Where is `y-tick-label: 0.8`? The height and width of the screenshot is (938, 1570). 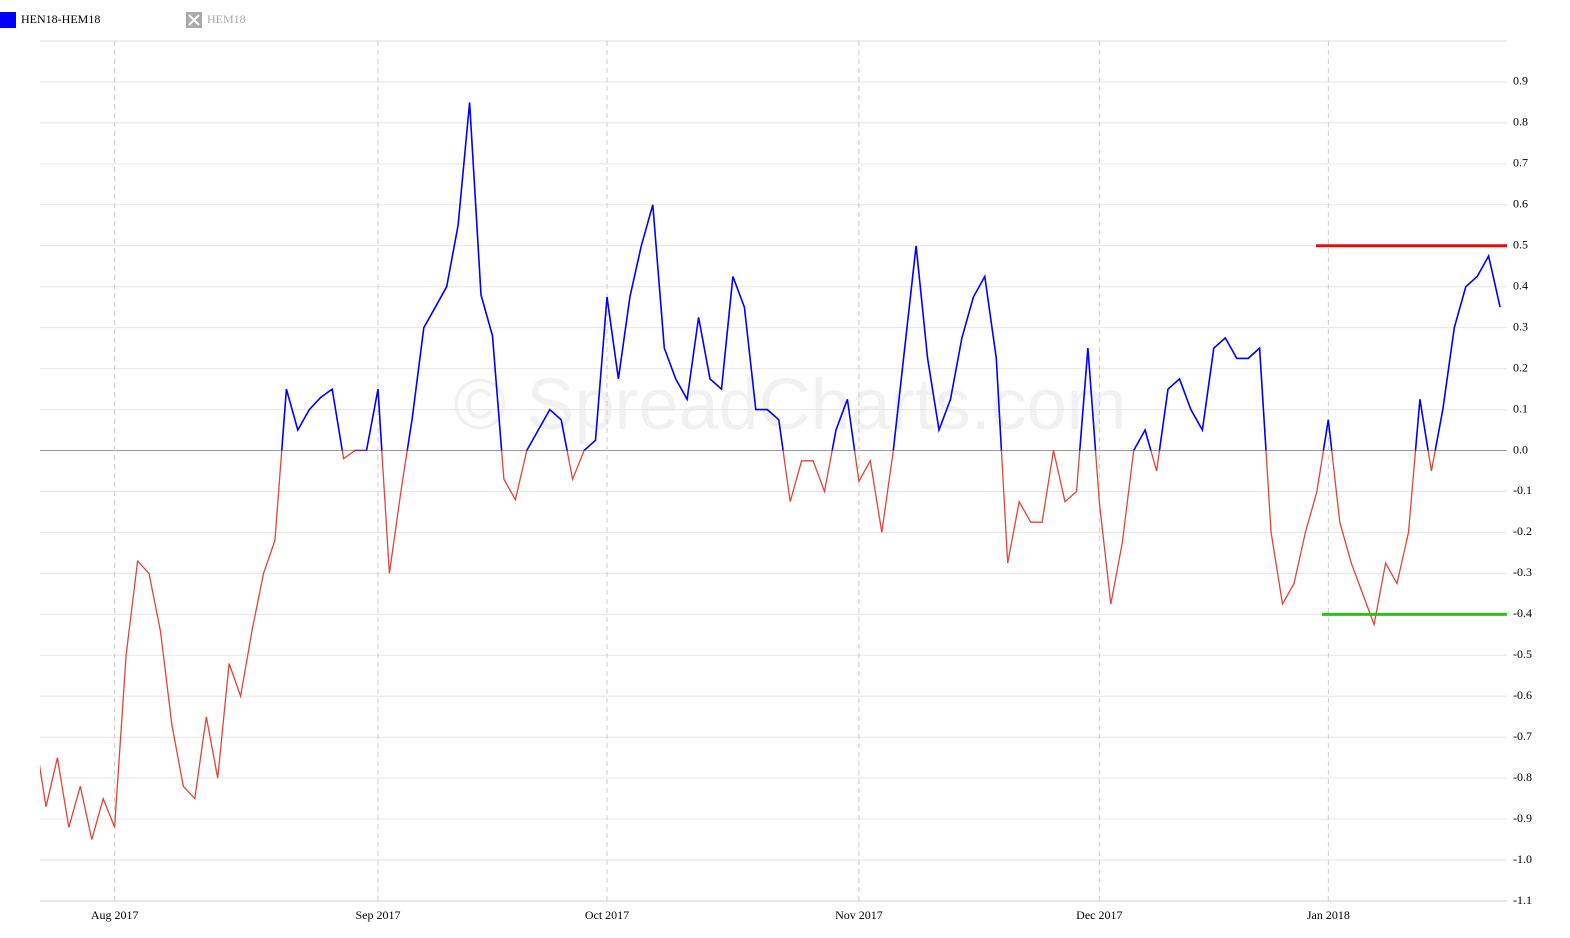 y-tick-label: 0.8 is located at coordinates (1520, 122).